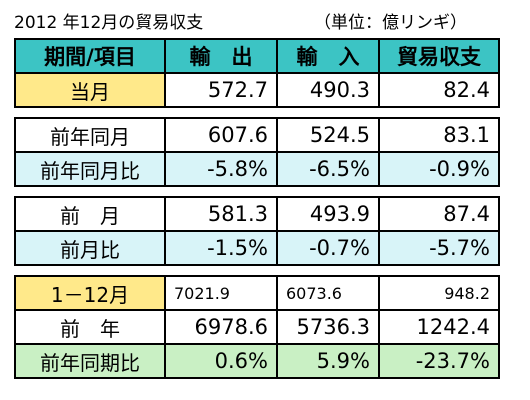 The width and height of the screenshot is (530, 400). Describe the element at coordinates (439, 90) in the screenshot. I see `balance-value: 82.4` at that location.